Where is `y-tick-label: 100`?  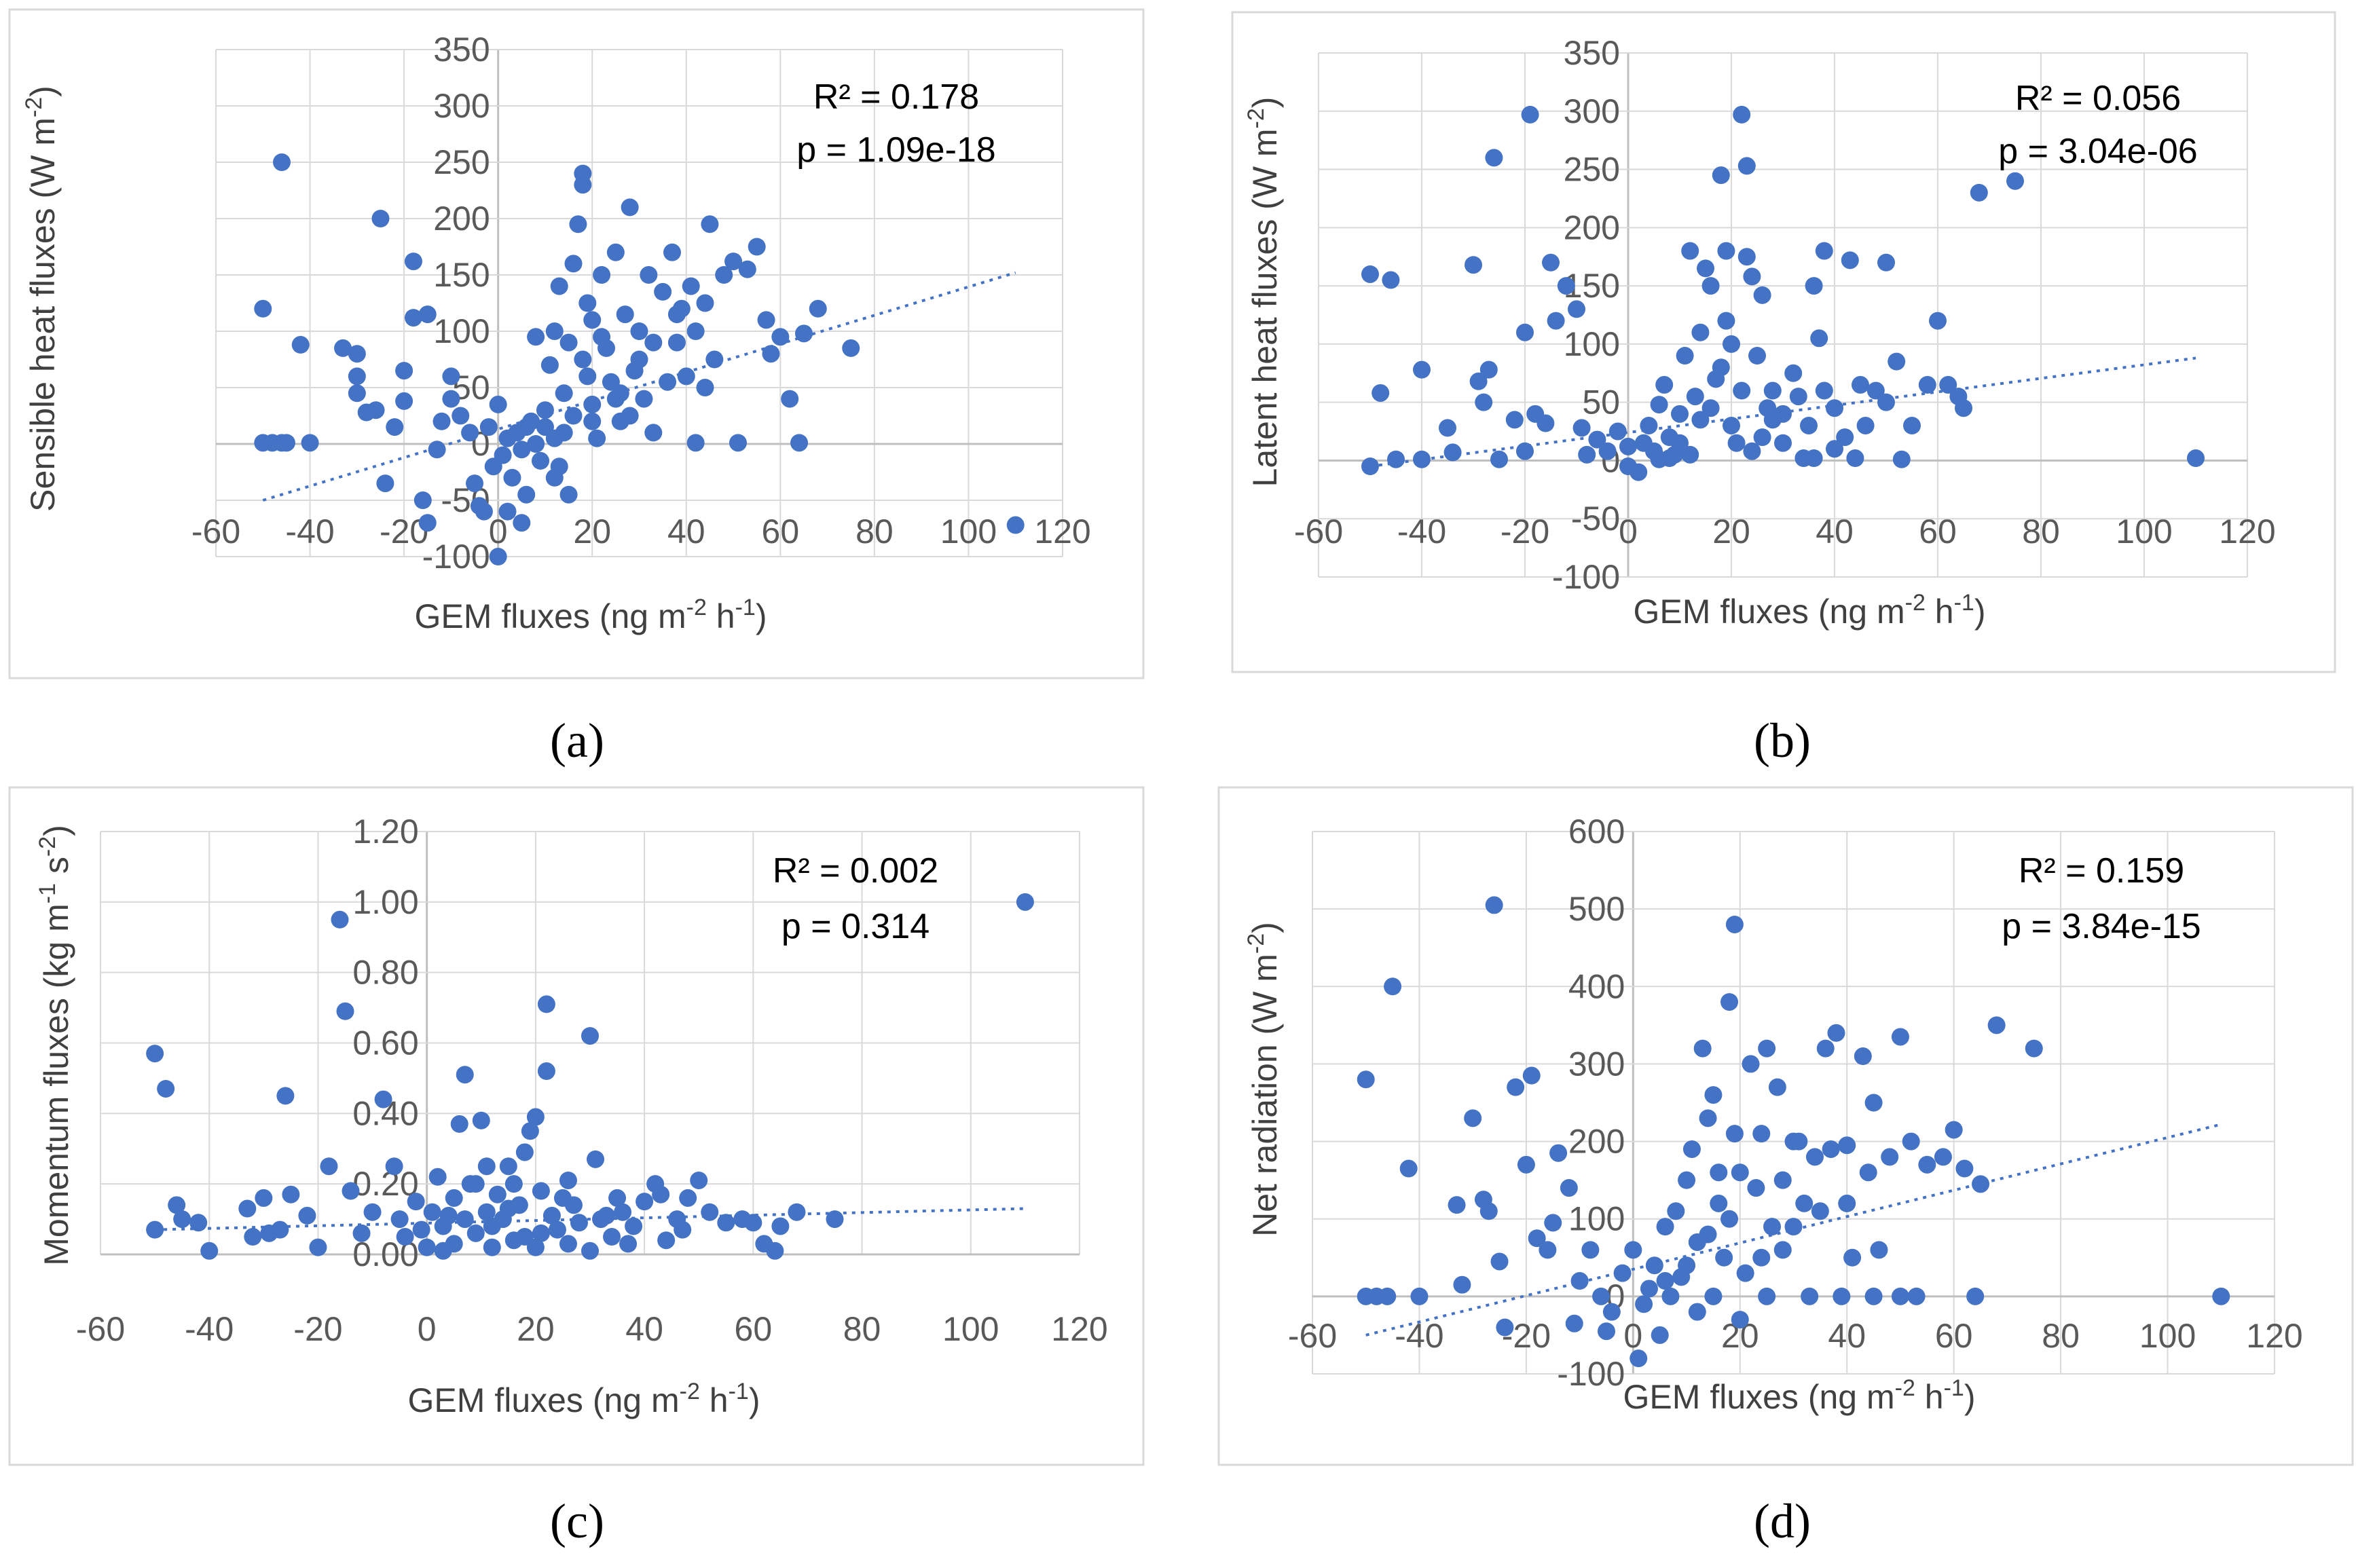 y-tick-label: 100 is located at coordinates (1592, 344).